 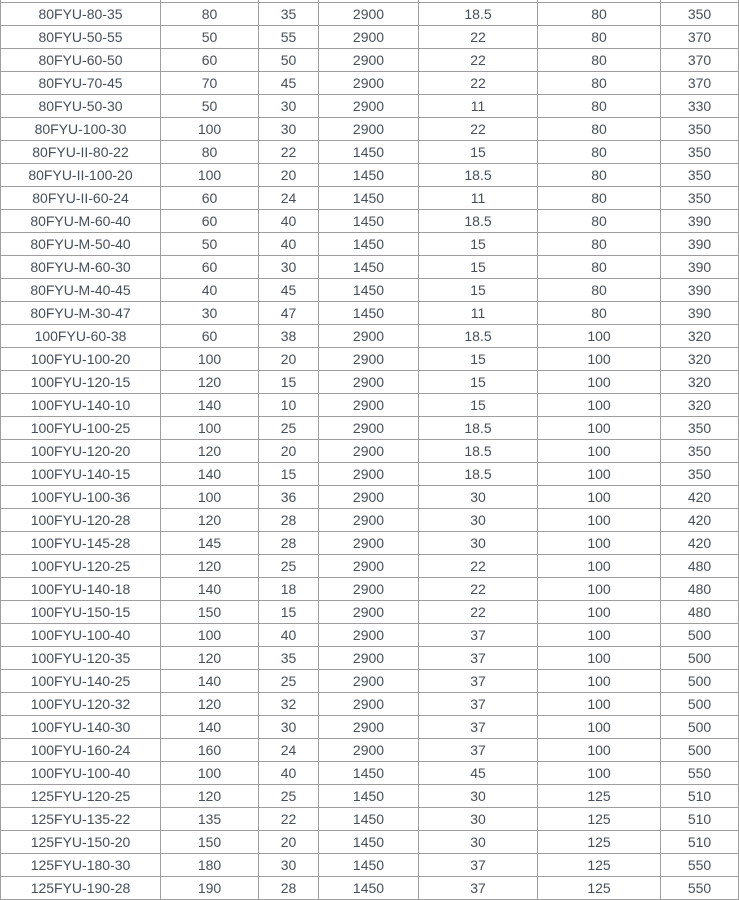 What do you see at coordinates (209, 290) in the screenshot?
I see `cell-flow: 40` at bounding box center [209, 290].